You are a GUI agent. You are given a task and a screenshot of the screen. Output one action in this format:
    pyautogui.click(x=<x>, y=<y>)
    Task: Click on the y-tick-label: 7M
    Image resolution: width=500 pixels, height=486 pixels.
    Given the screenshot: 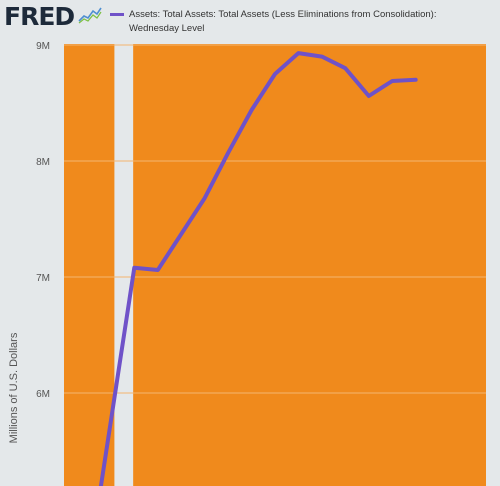 What is the action you would take?
    pyautogui.click(x=43, y=278)
    